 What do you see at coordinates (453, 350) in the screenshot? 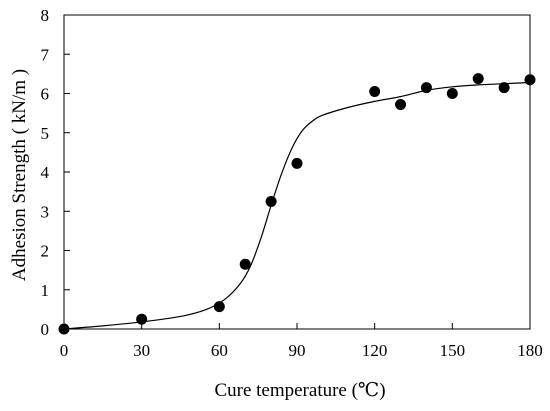
I see `x-tick-label: 150` at bounding box center [453, 350].